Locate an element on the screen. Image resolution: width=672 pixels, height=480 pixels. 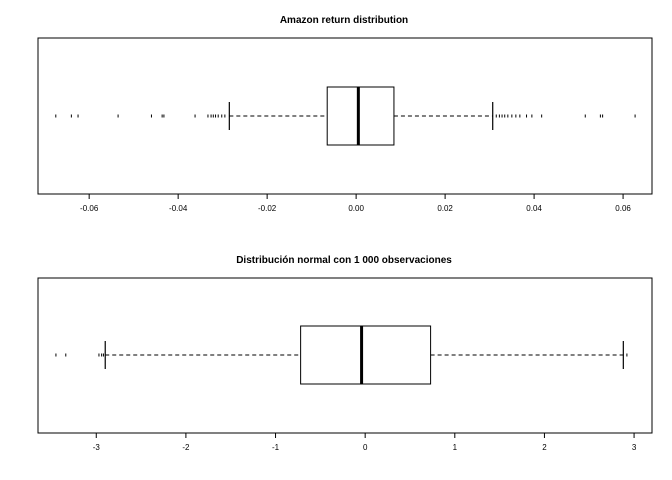
x-tick-label-normal: -1 is located at coordinates (276, 447).